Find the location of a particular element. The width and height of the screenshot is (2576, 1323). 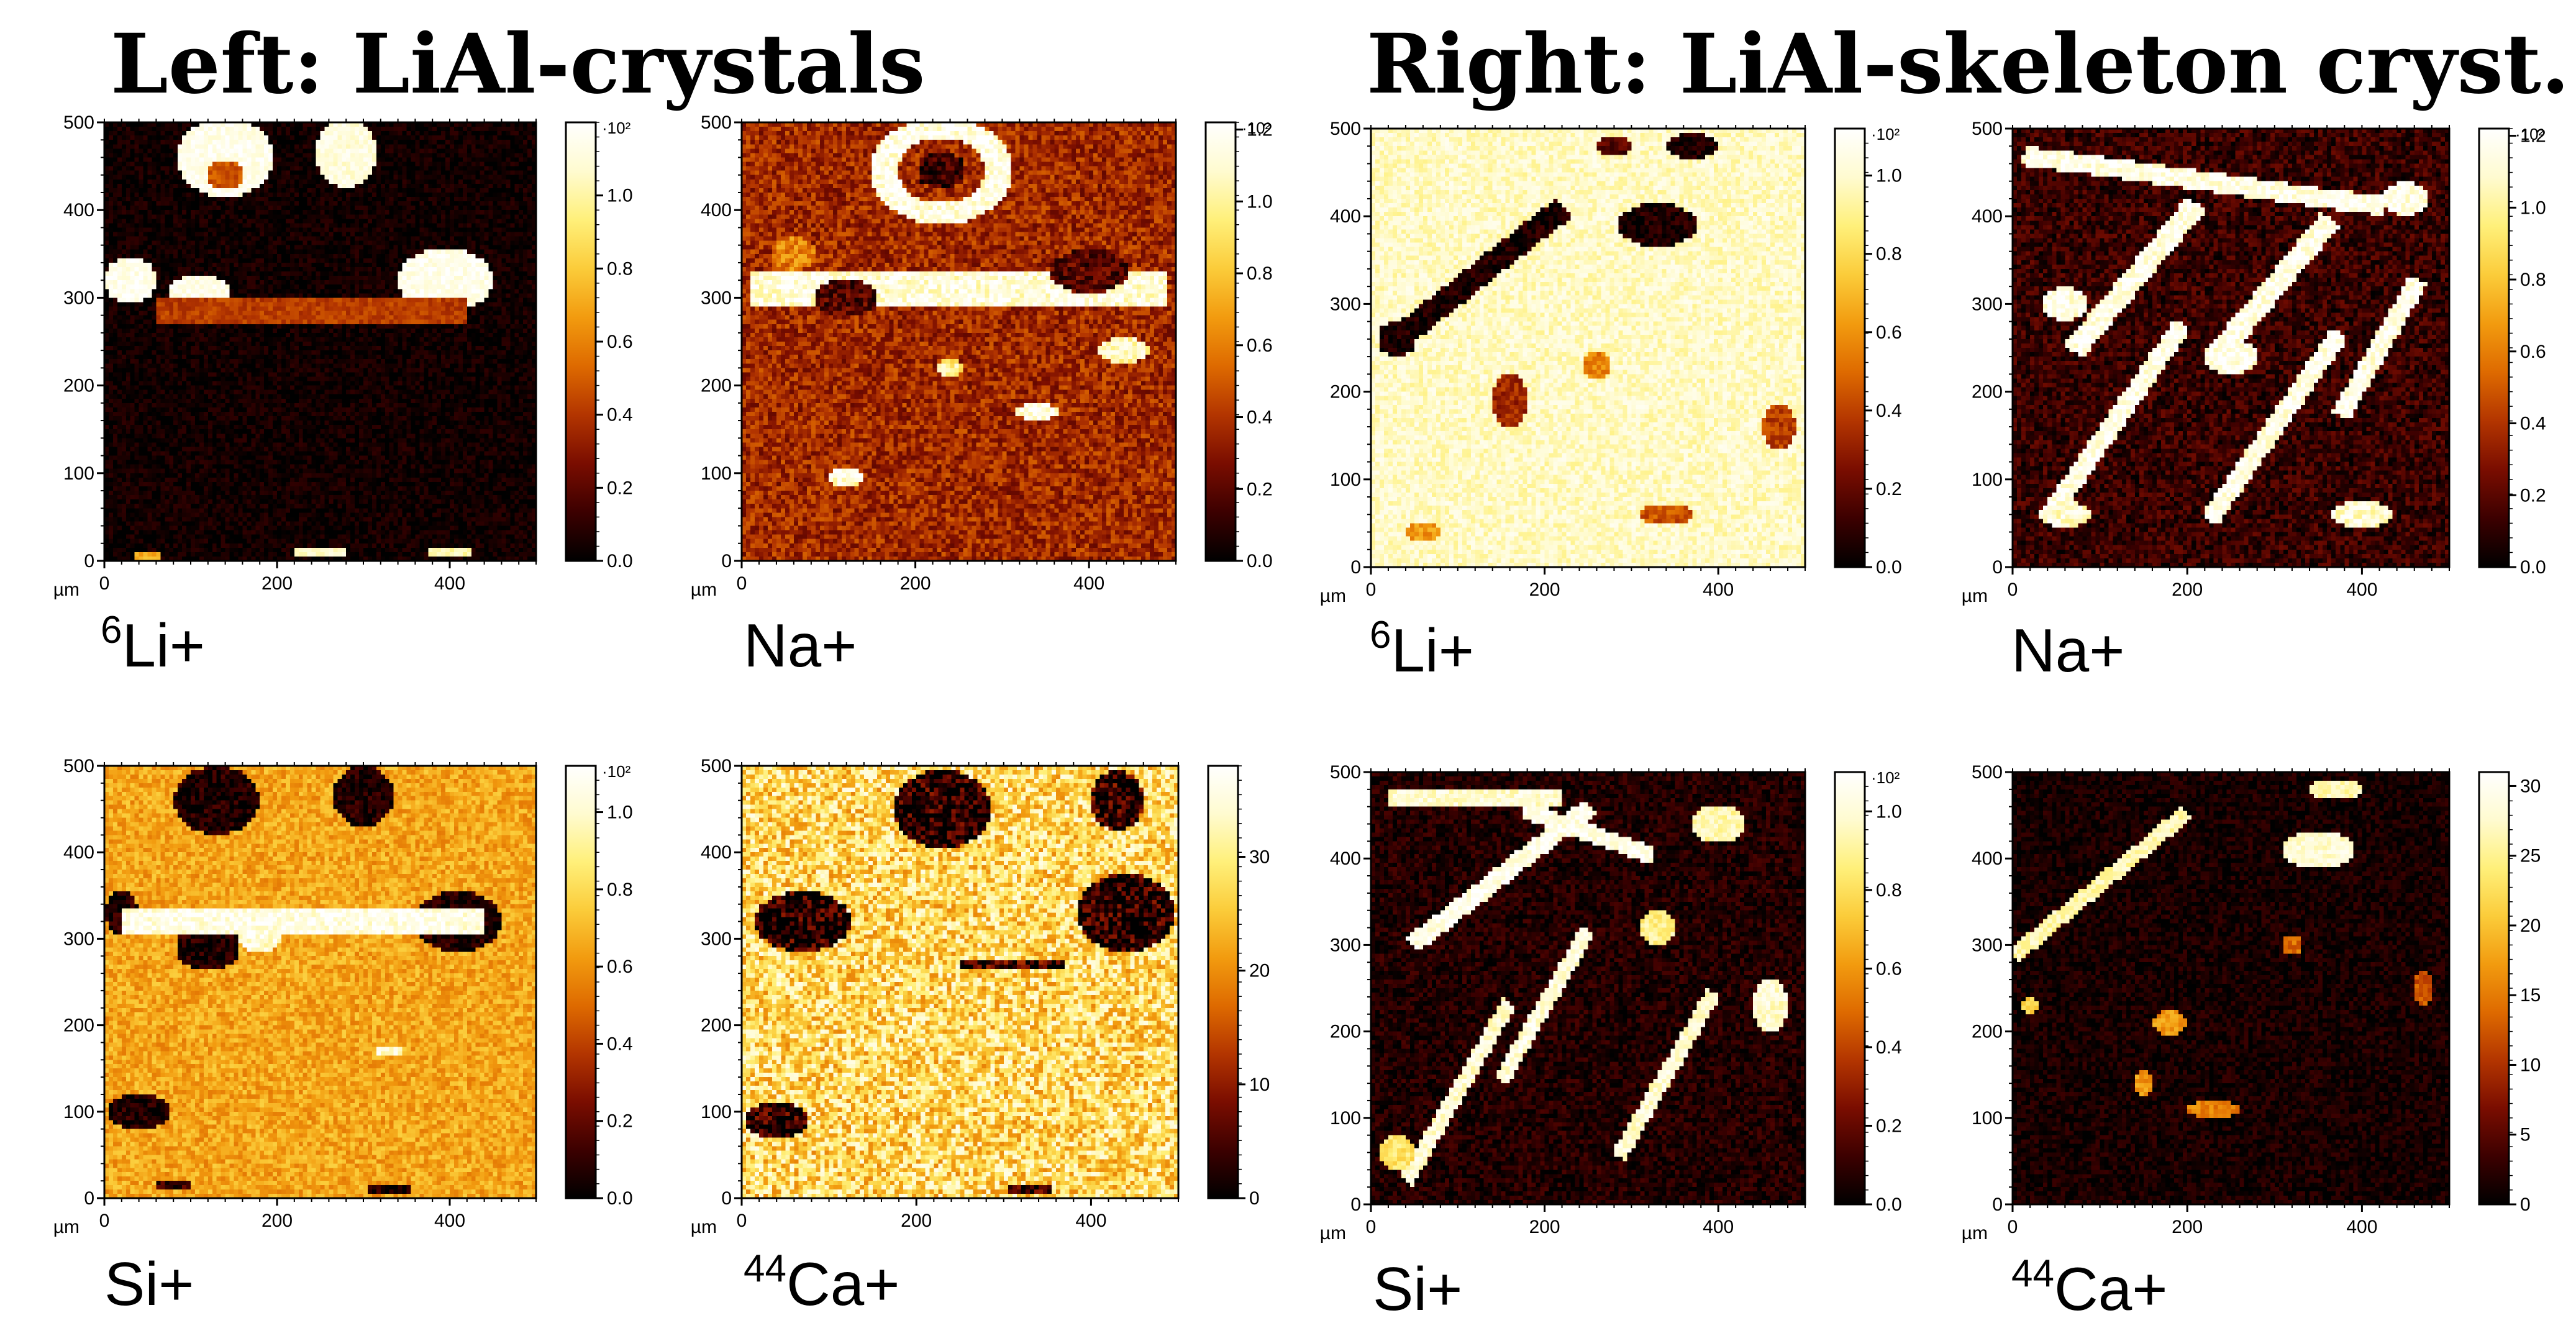

ion-label-right-ca: 44Ca+ is located at coordinates (2089, 1287).